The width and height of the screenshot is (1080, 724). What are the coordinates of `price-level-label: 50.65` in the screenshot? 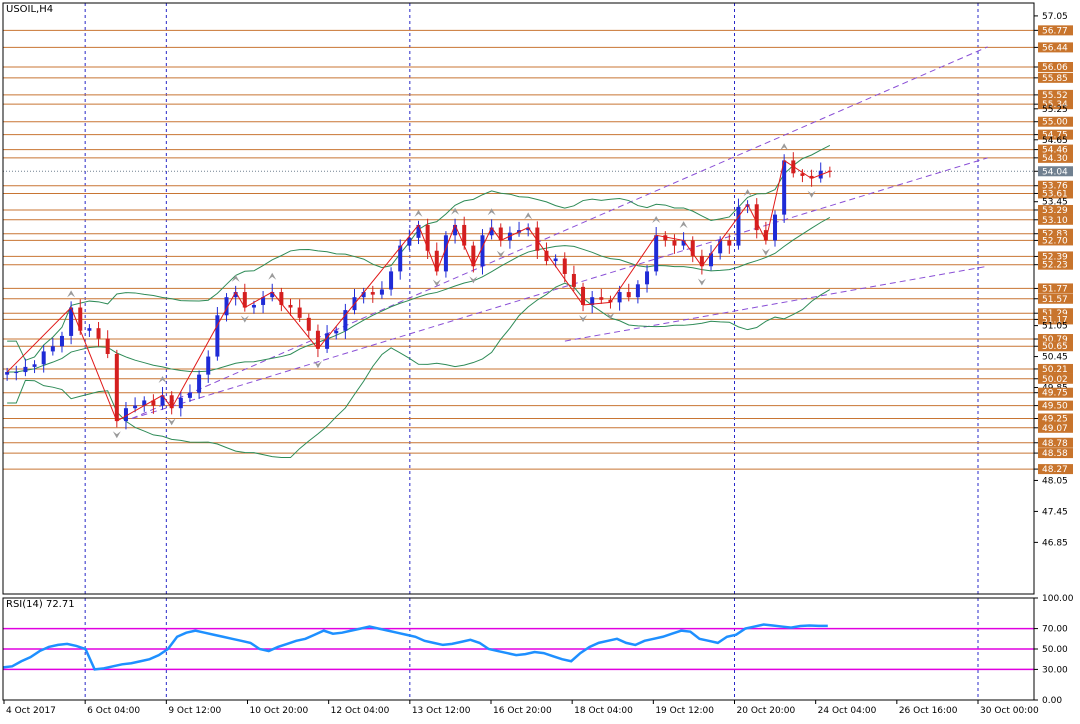 It's located at (1055, 347).